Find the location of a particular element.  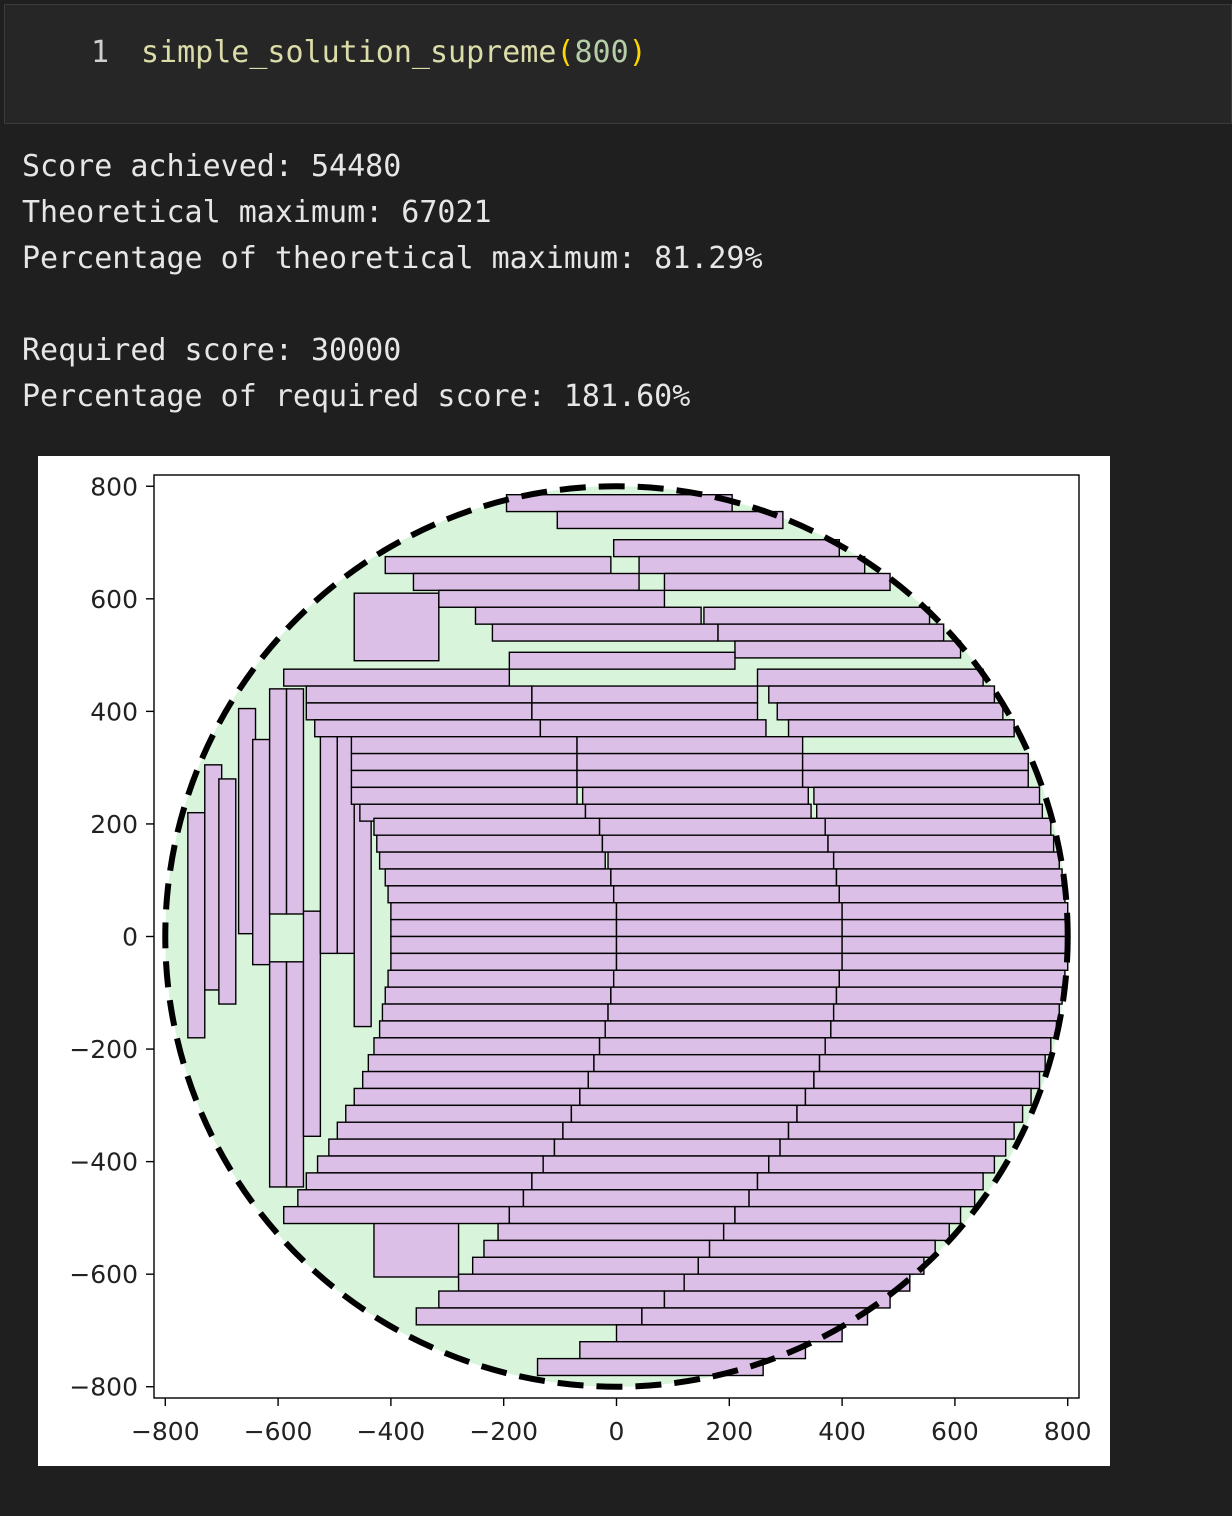

y-tick-label: 800 is located at coordinates (114, 486).